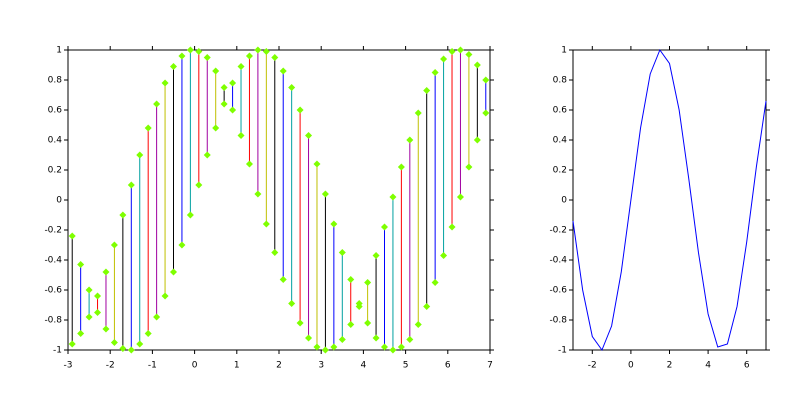  Describe the element at coordinates (321, 366) in the screenshot. I see `x-tick-label: 3` at that location.